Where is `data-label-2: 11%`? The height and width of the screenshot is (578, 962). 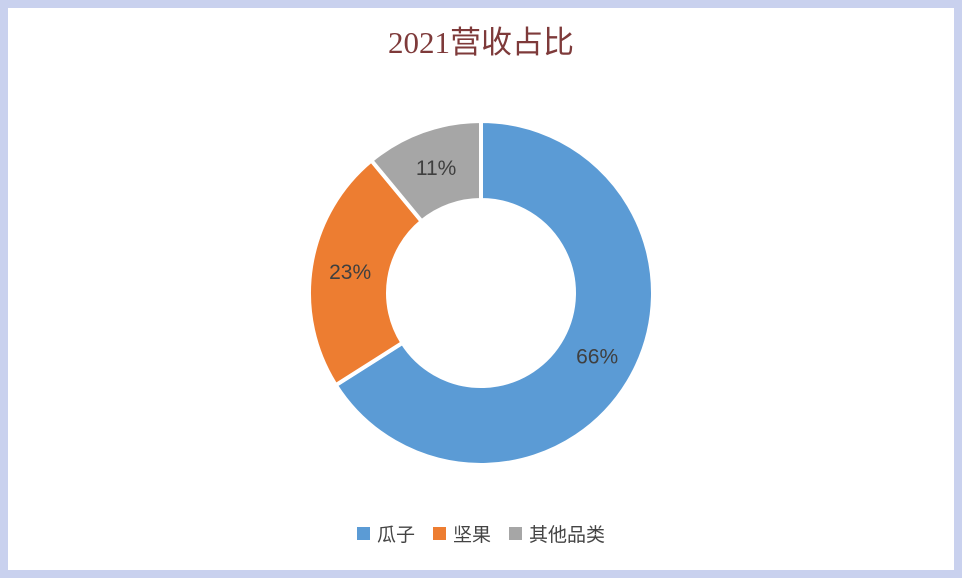 data-label-2: 11% is located at coordinates (436, 168).